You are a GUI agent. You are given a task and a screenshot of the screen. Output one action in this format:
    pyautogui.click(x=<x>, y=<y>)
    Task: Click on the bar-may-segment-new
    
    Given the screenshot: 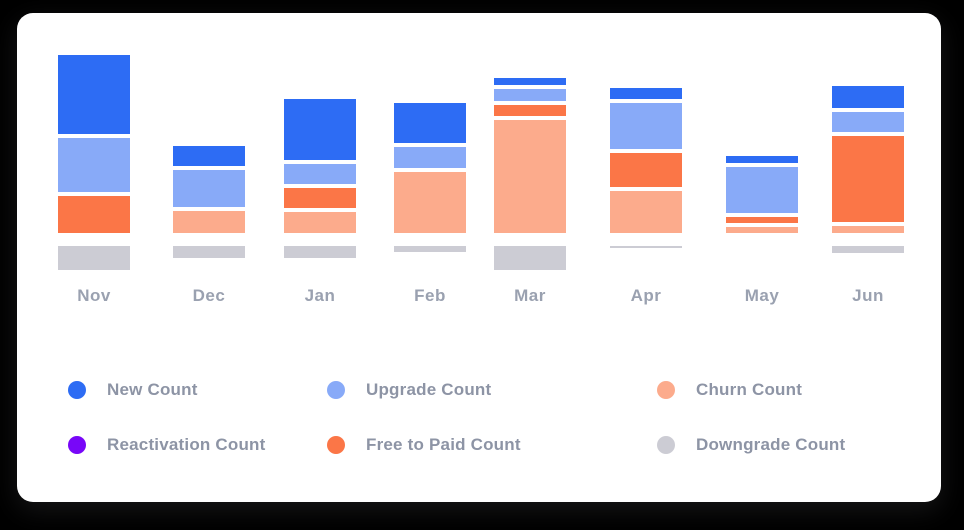 What is the action you would take?
    pyautogui.click(x=762, y=159)
    